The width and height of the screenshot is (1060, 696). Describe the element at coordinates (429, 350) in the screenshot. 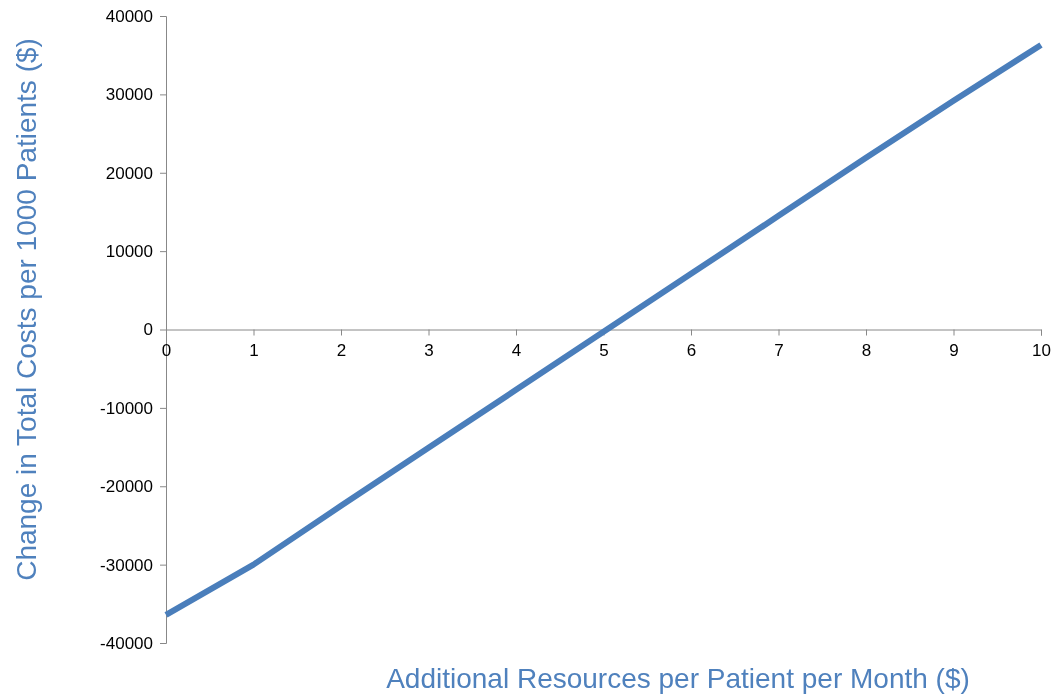

I see `x-tick-label: 3` at that location.